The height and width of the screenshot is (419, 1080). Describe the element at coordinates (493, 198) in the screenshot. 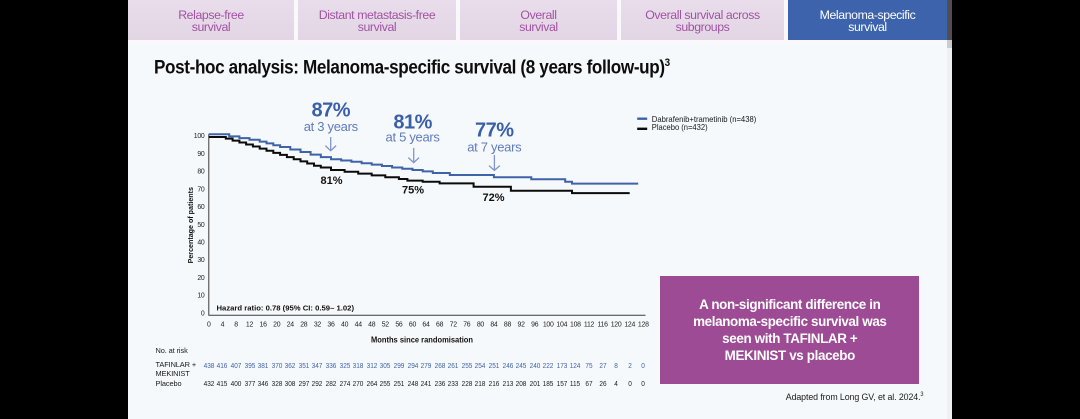

I see `svg-text: 72%` at that location.